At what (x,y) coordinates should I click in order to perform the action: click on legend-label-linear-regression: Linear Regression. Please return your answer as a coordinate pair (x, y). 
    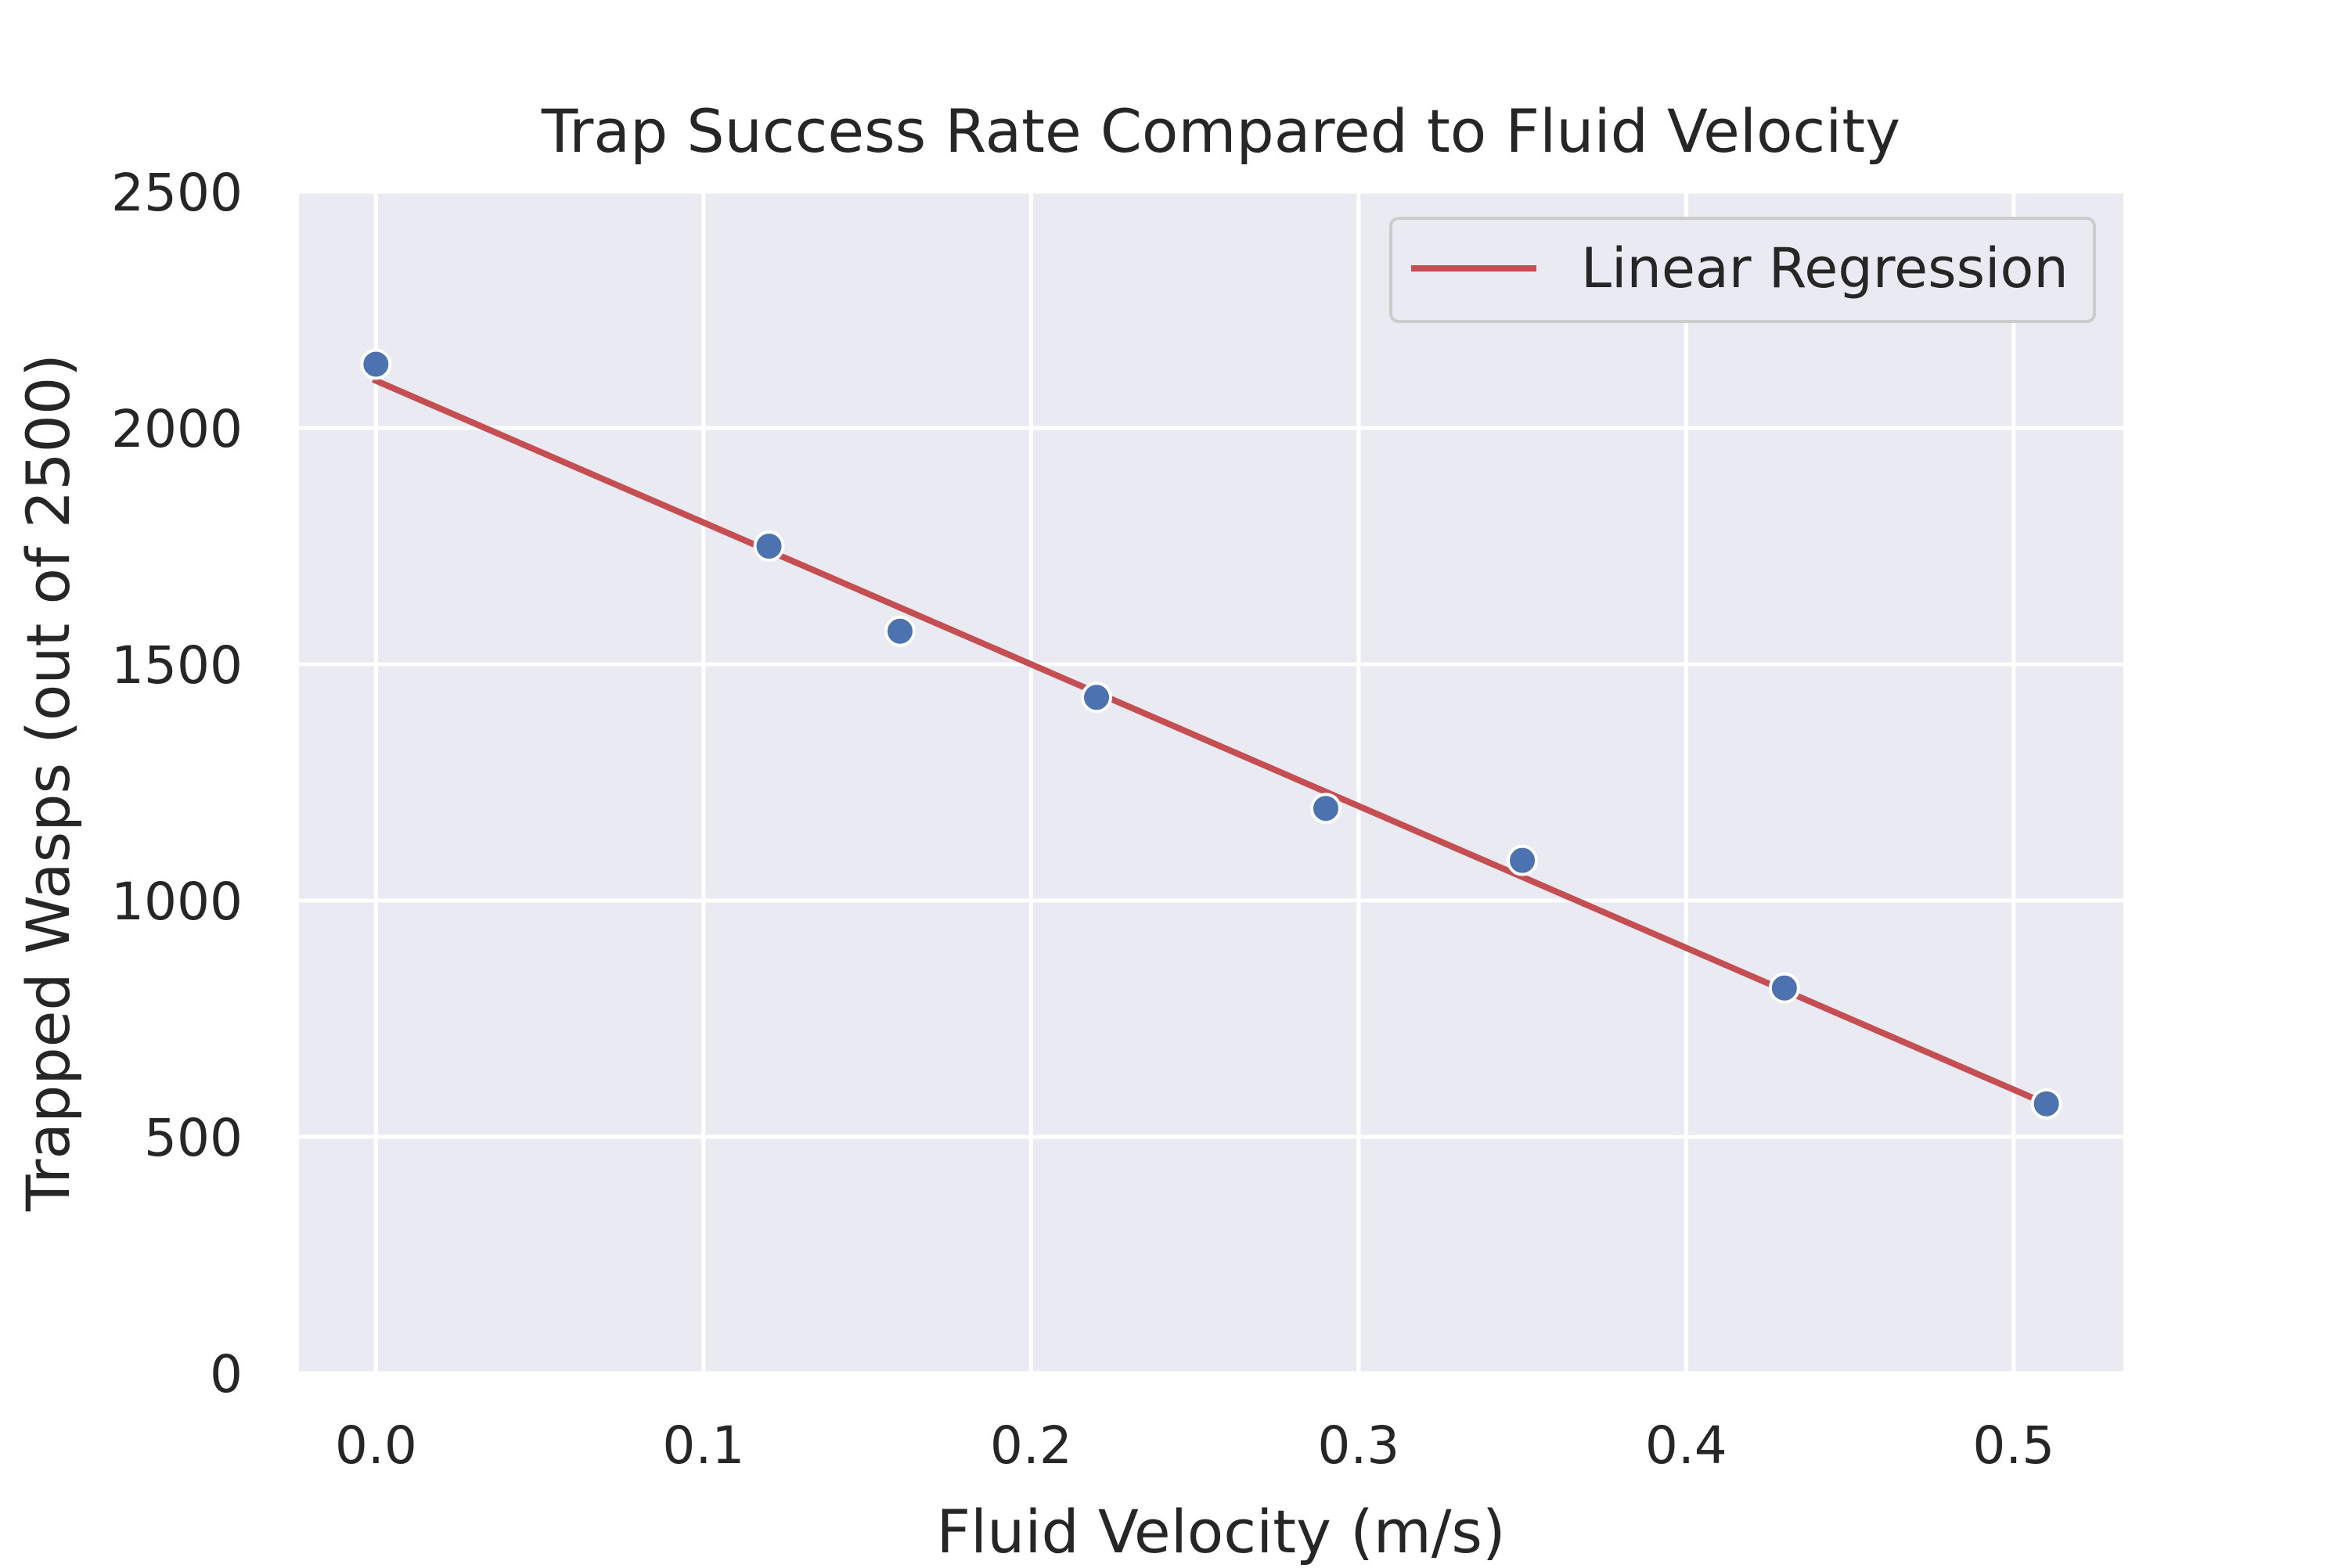
    Looking at the image, I should click on (1825, 268).